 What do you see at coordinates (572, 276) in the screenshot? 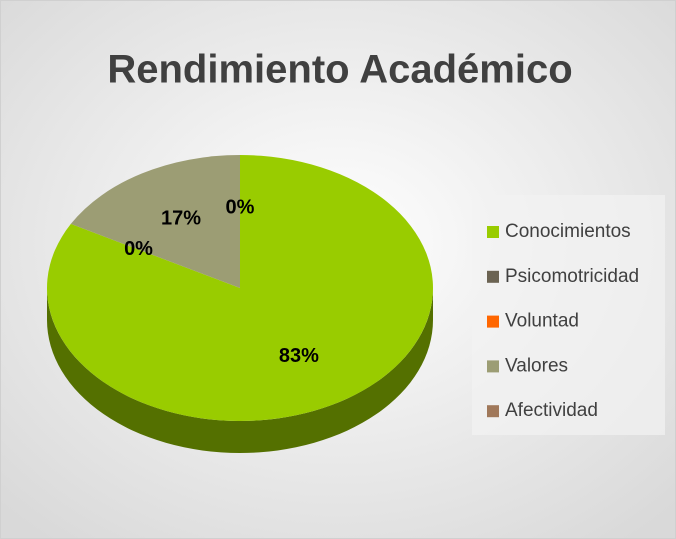
I see `legend-label: Psicomotricidad` at bounding box center [572, 276].